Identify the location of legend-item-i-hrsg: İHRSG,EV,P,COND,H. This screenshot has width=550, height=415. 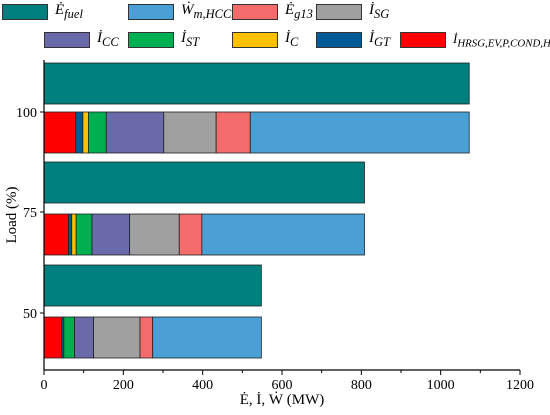
(475, 40).